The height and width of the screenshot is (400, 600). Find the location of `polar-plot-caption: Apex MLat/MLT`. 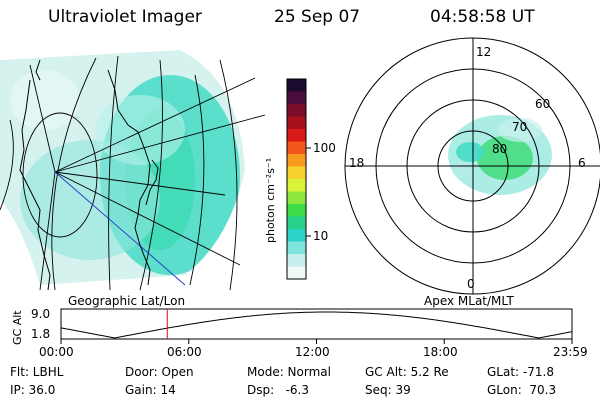

polar-plot-caption: Apex MLat/MLT is located at coordinates (469, 301).